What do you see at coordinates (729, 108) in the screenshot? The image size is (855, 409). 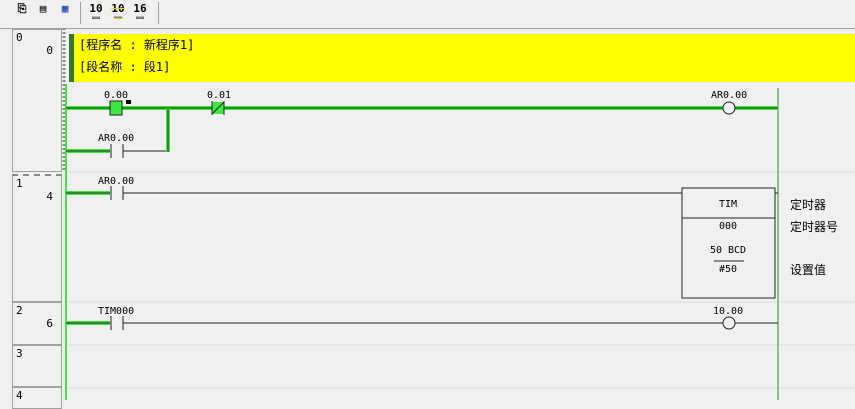 I see `coil-AR0.00` at bounding box center [729, 108].